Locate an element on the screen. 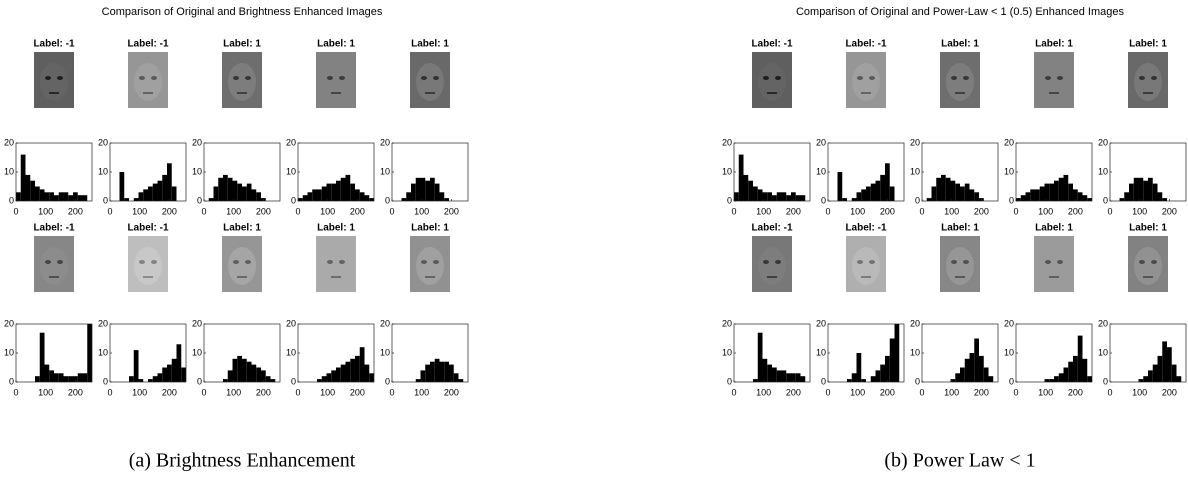 The image size is (1188, 481). image-label: Label: -1 is located at coordinates (866, 44).